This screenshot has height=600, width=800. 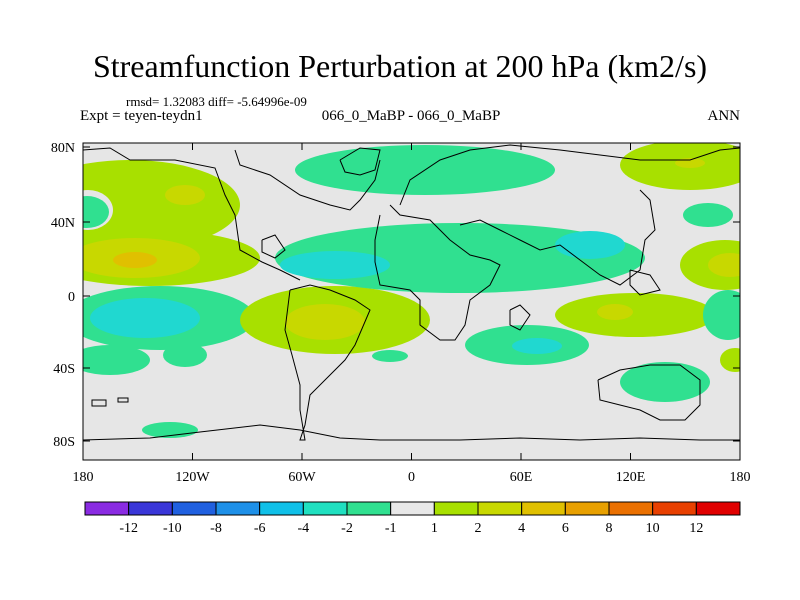 What do you see at coordinates (653, 528) in the screenshot?
I see `colorbar-label: 10` at bounding box center [653, 528].